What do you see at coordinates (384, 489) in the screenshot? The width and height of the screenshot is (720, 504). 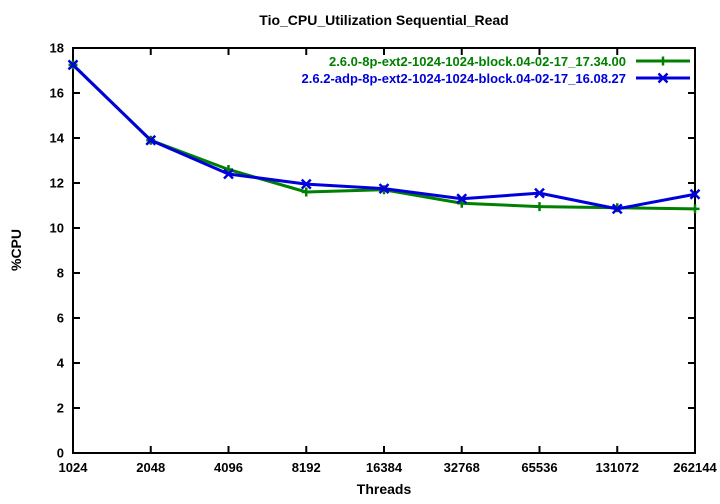 I see `x-axis-label: Threads` at bounding box center [384, 489].